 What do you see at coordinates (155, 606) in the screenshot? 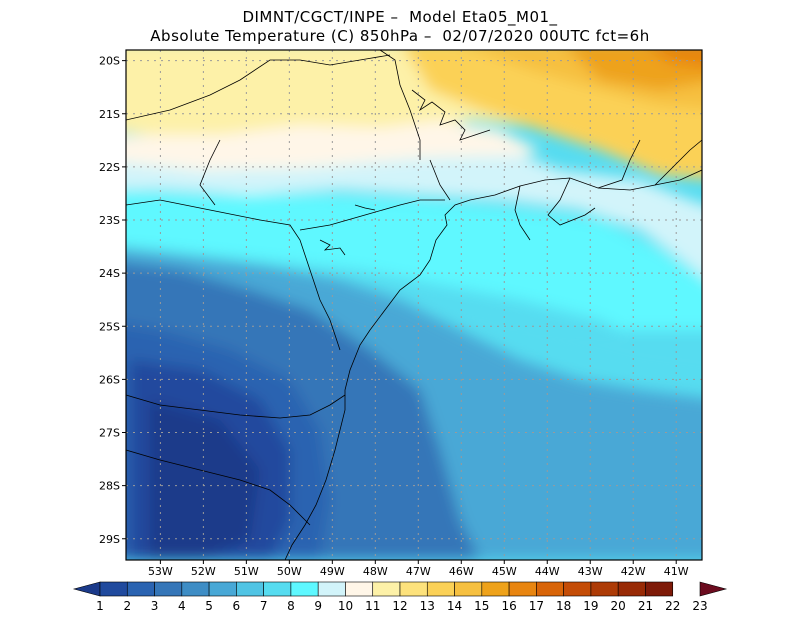
I see `colorbar-label: 3` at bounding box center [155, 606].